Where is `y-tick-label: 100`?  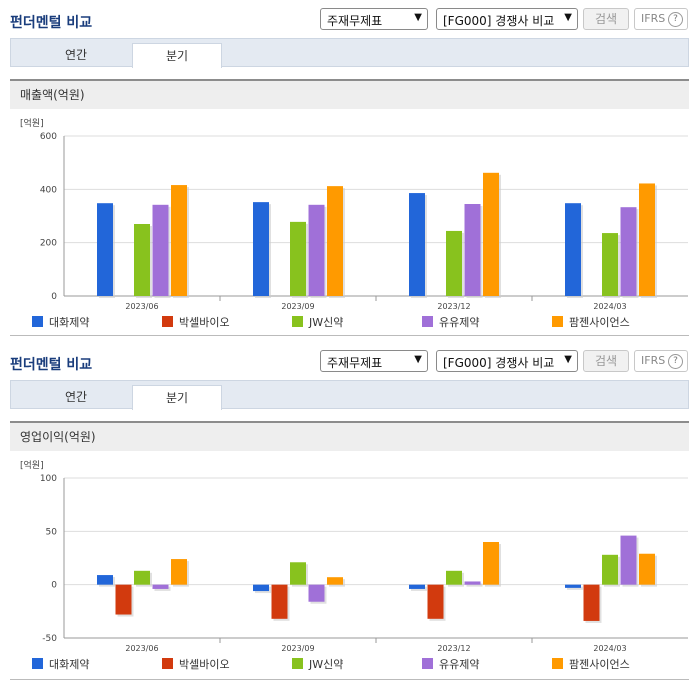
y-tick-label: 100 is located at coordinates (48, 479).